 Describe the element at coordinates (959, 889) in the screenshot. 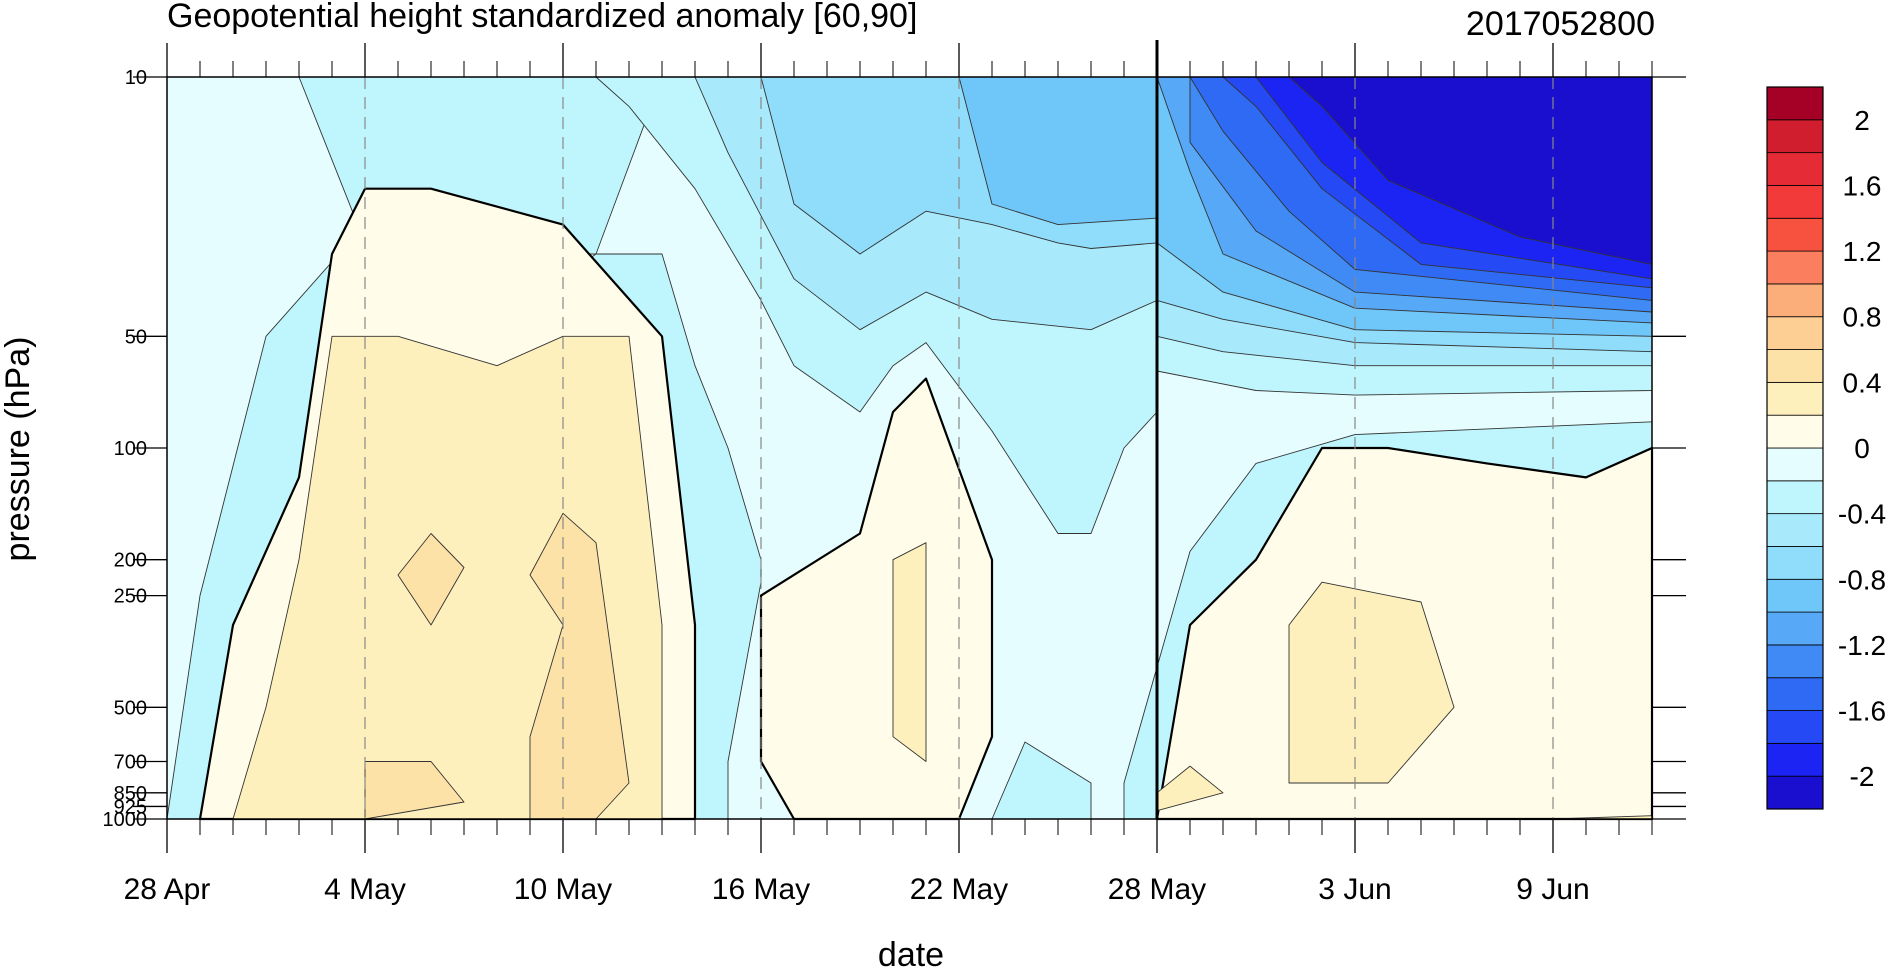

I see `x-tick-label: 22 May` at that location.